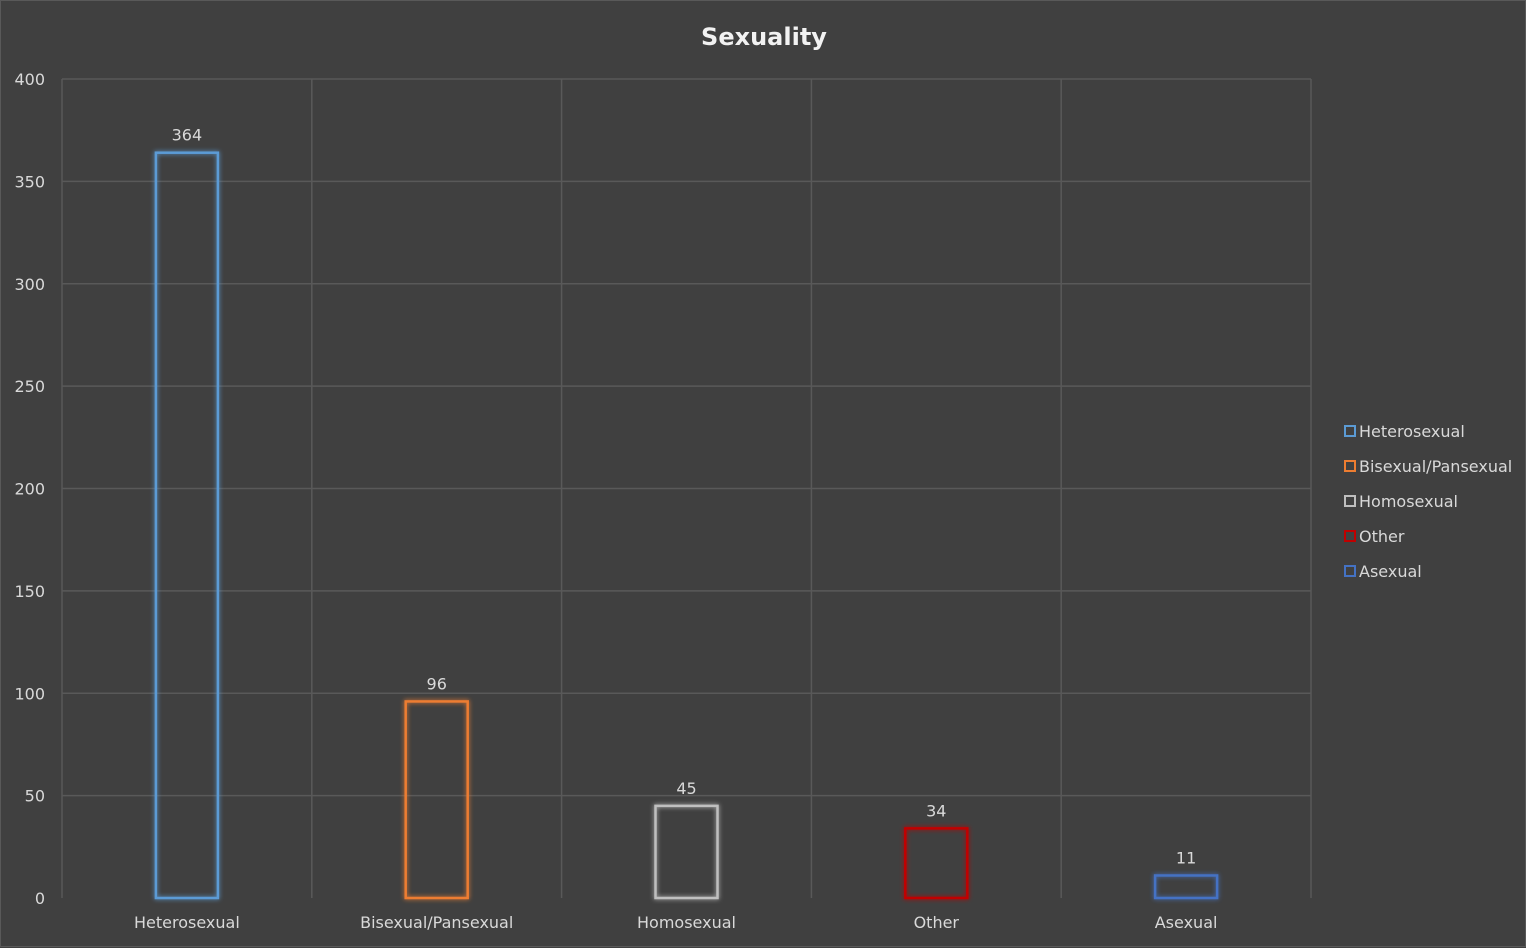 The image size is (1526, 948). What do you see at coordinates (40, 898) in the screenshot?
I see `y-tick-label: 0` at bounding box center [40, 898].